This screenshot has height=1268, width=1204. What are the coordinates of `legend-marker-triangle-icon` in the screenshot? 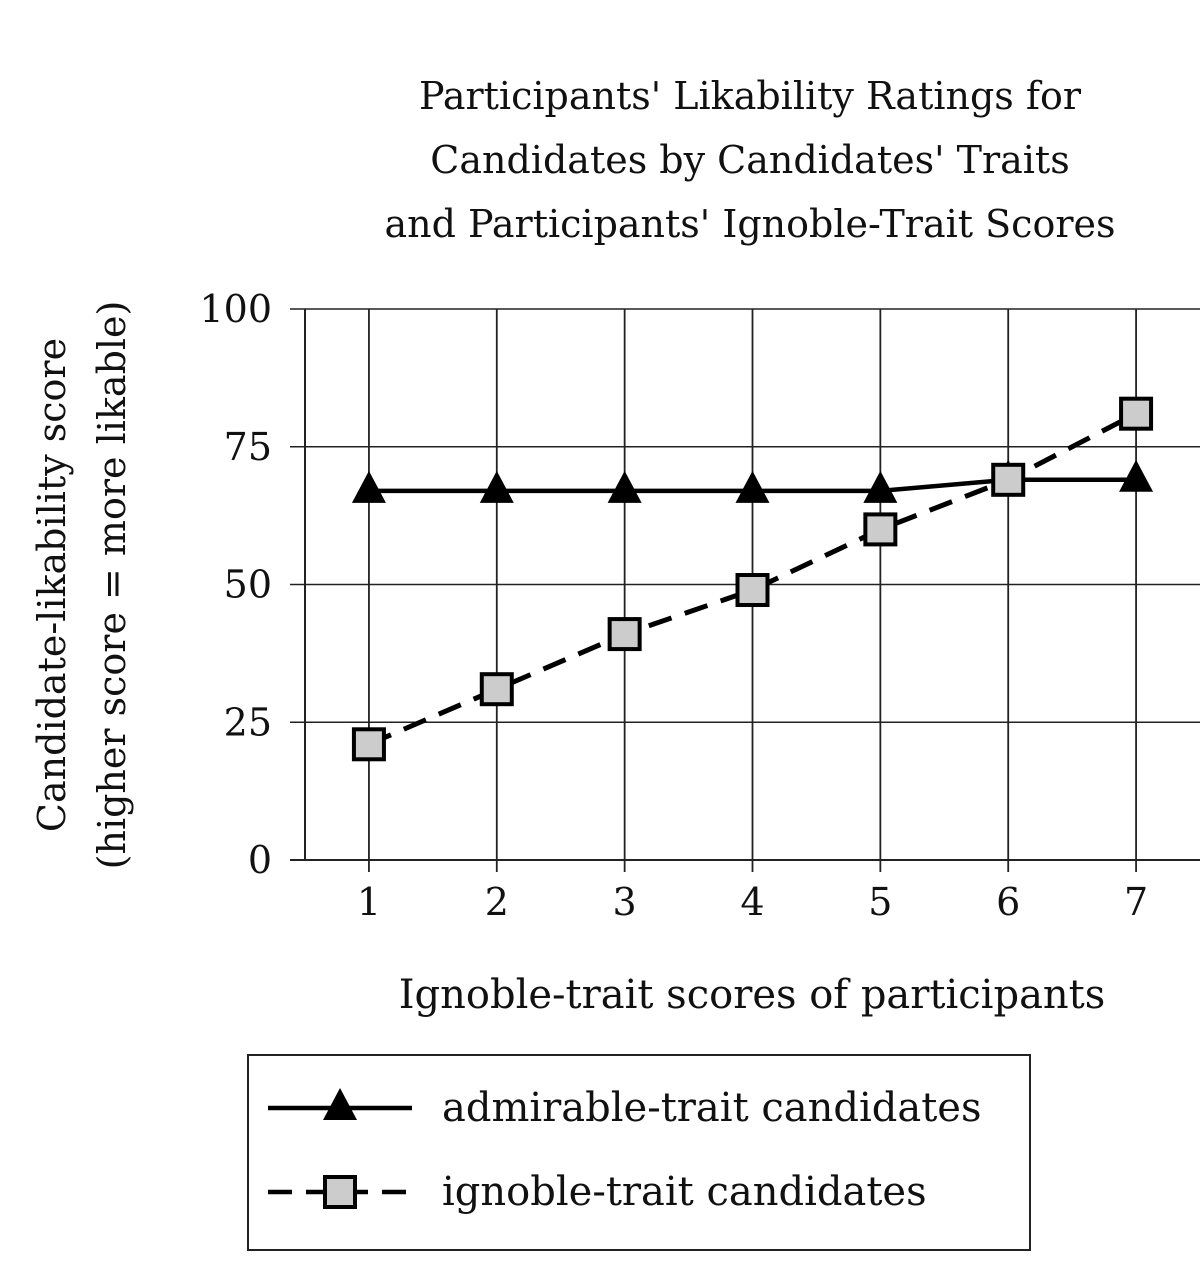 It's located at (340, 1104).